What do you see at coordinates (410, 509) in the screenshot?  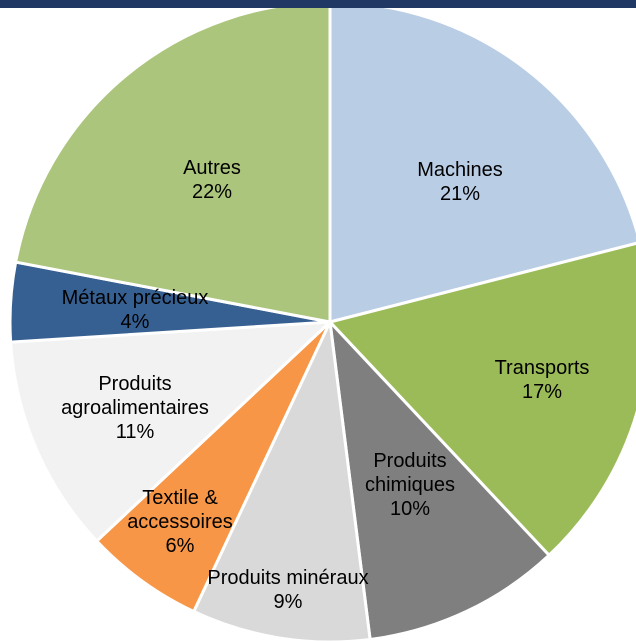 I see `value-label: 10%` at bounding box center [410, 509].